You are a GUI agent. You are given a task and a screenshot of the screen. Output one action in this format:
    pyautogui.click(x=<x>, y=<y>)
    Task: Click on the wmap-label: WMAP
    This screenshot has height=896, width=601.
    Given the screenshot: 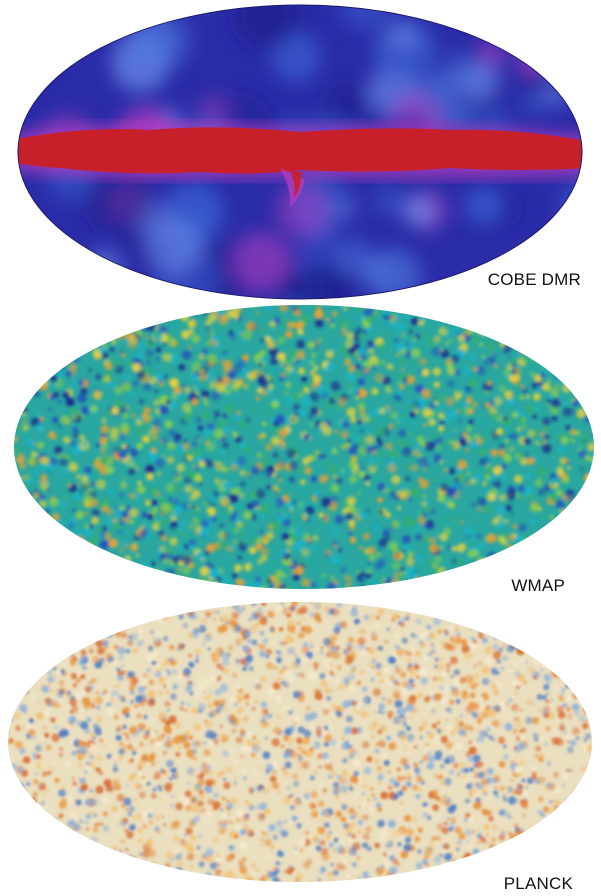 What is the action you would take?
    pyautogui.click(x=538, y=585)
    